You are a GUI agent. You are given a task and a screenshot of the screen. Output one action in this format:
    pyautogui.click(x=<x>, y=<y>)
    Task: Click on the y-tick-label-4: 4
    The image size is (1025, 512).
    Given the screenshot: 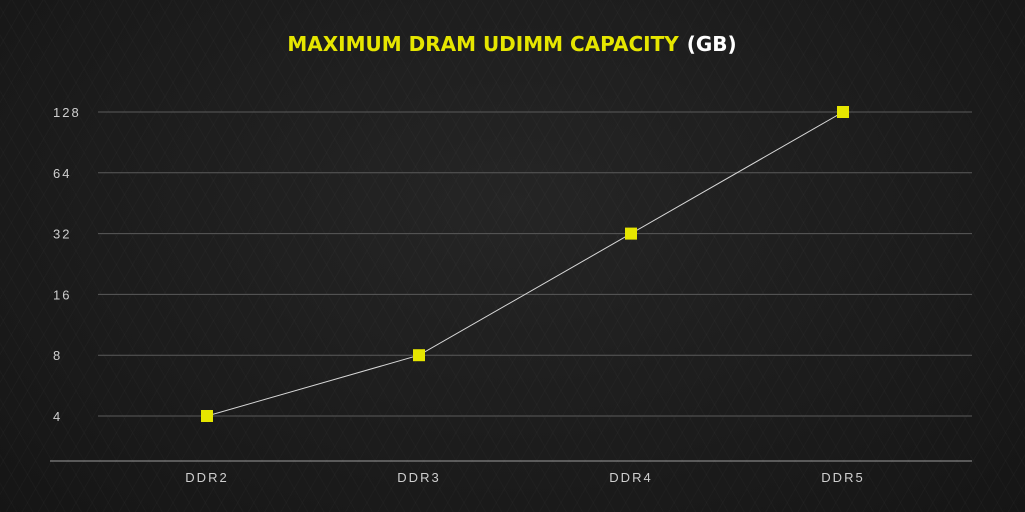 What is the action you would take?
    pyautogui.click(x=57, y=416)
    